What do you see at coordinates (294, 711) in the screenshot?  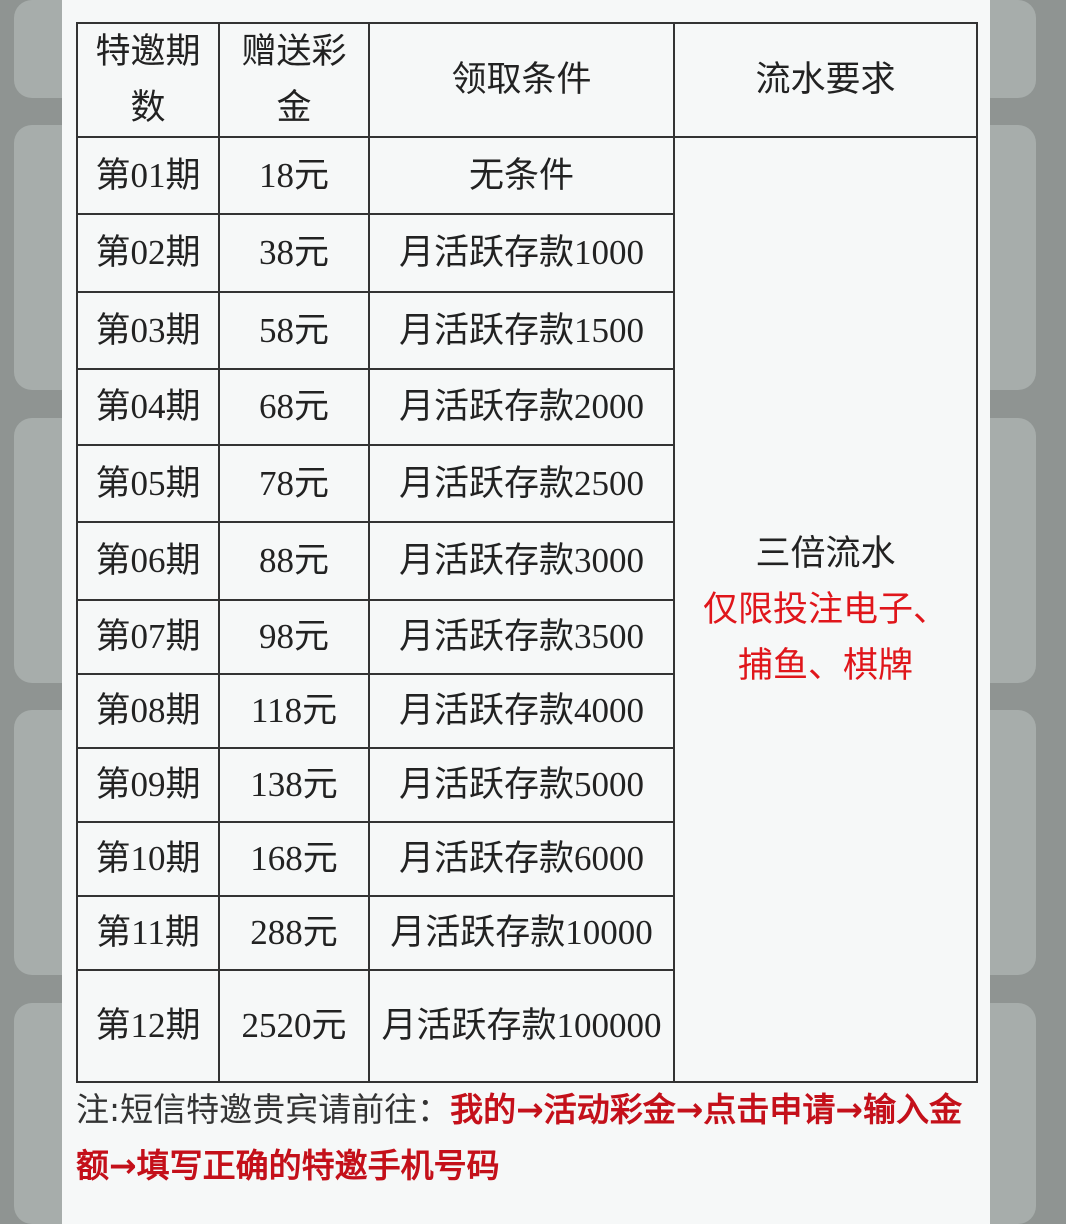 I see `bonus-cell: 118元` at bounding box center [294, 711].